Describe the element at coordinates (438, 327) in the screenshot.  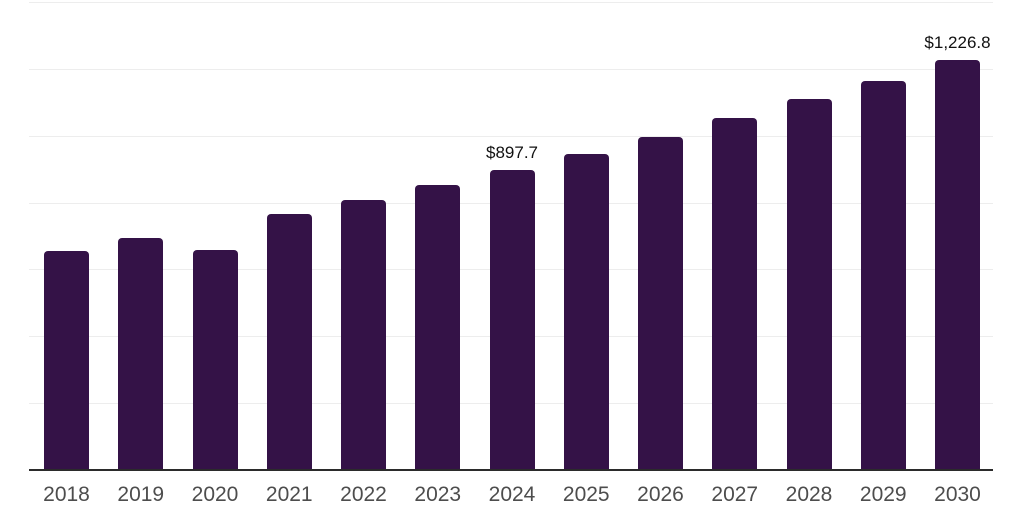
I see `bar-2023` at that location.